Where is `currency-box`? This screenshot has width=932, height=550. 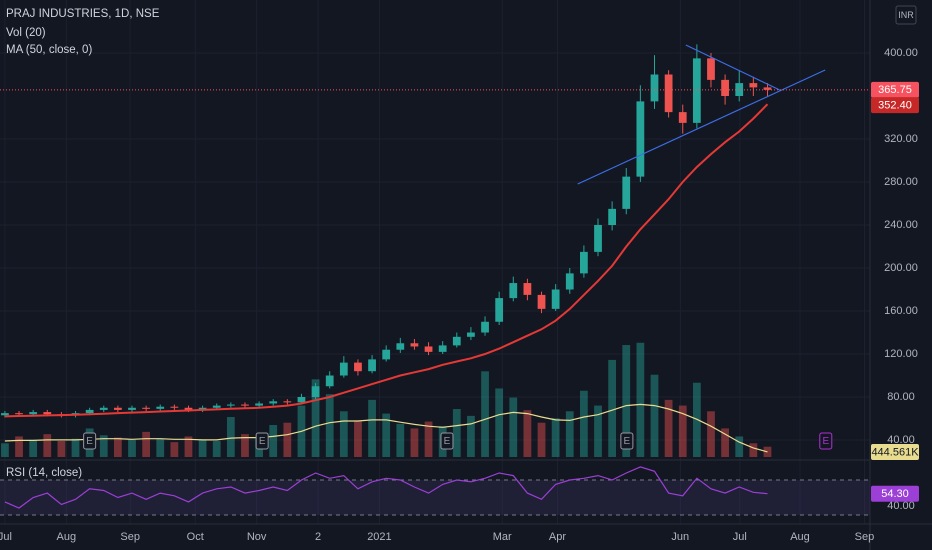
currency-box is located at coordinates (906, 15).